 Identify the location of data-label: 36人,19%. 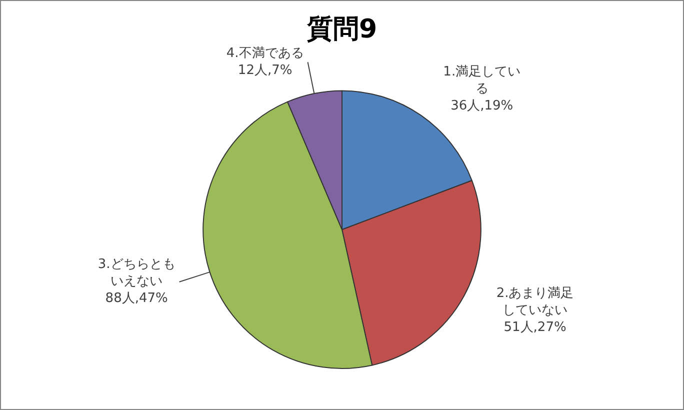
(482, 106).